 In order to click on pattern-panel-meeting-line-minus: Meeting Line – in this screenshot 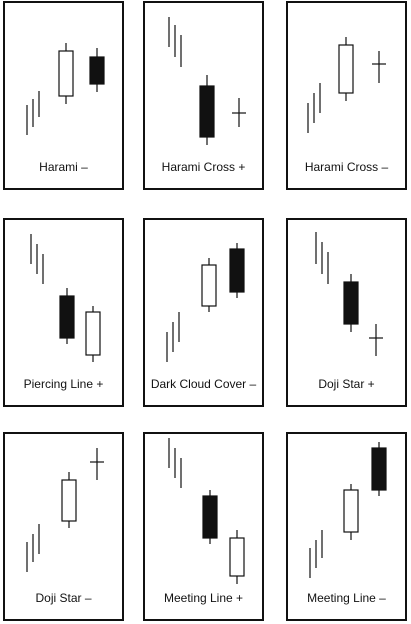, I will do `click(346, 526)`.